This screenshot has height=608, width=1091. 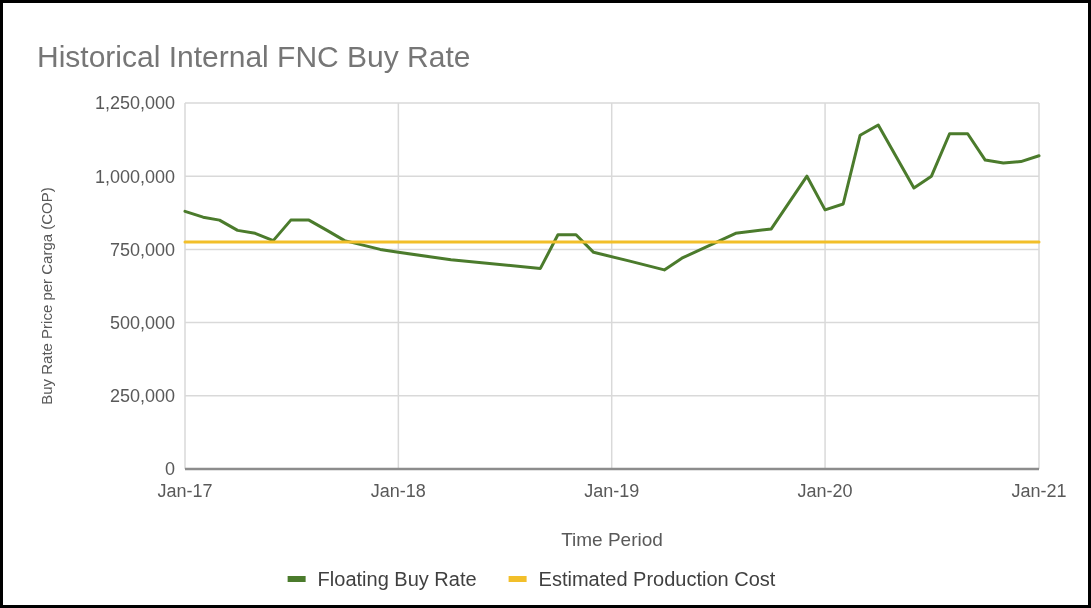 What do you see at coordinates (825, 491) in the screenshot?
I see `x-tick-label: Jan-20` at bounding box center [825, 491].